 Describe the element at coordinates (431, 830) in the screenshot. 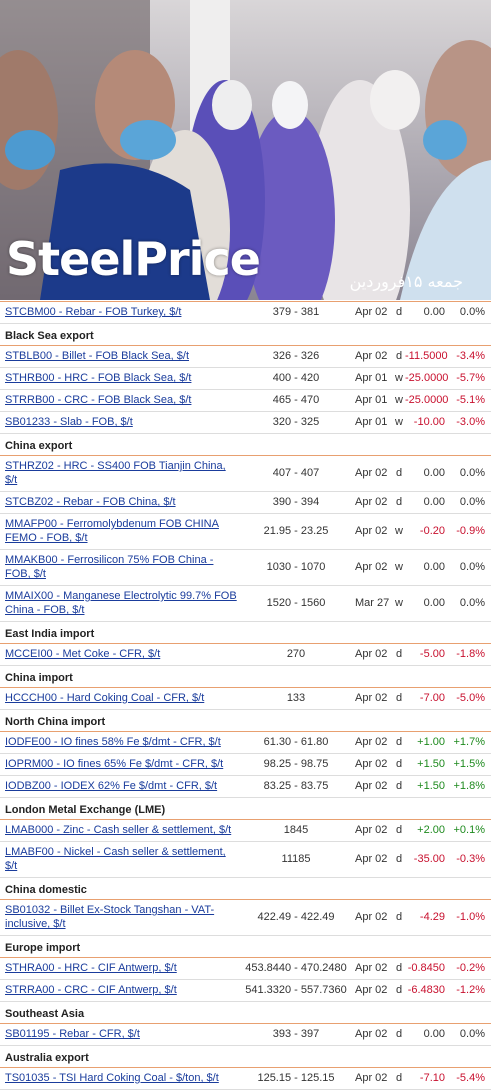

I see `change: +2.00` at that location.